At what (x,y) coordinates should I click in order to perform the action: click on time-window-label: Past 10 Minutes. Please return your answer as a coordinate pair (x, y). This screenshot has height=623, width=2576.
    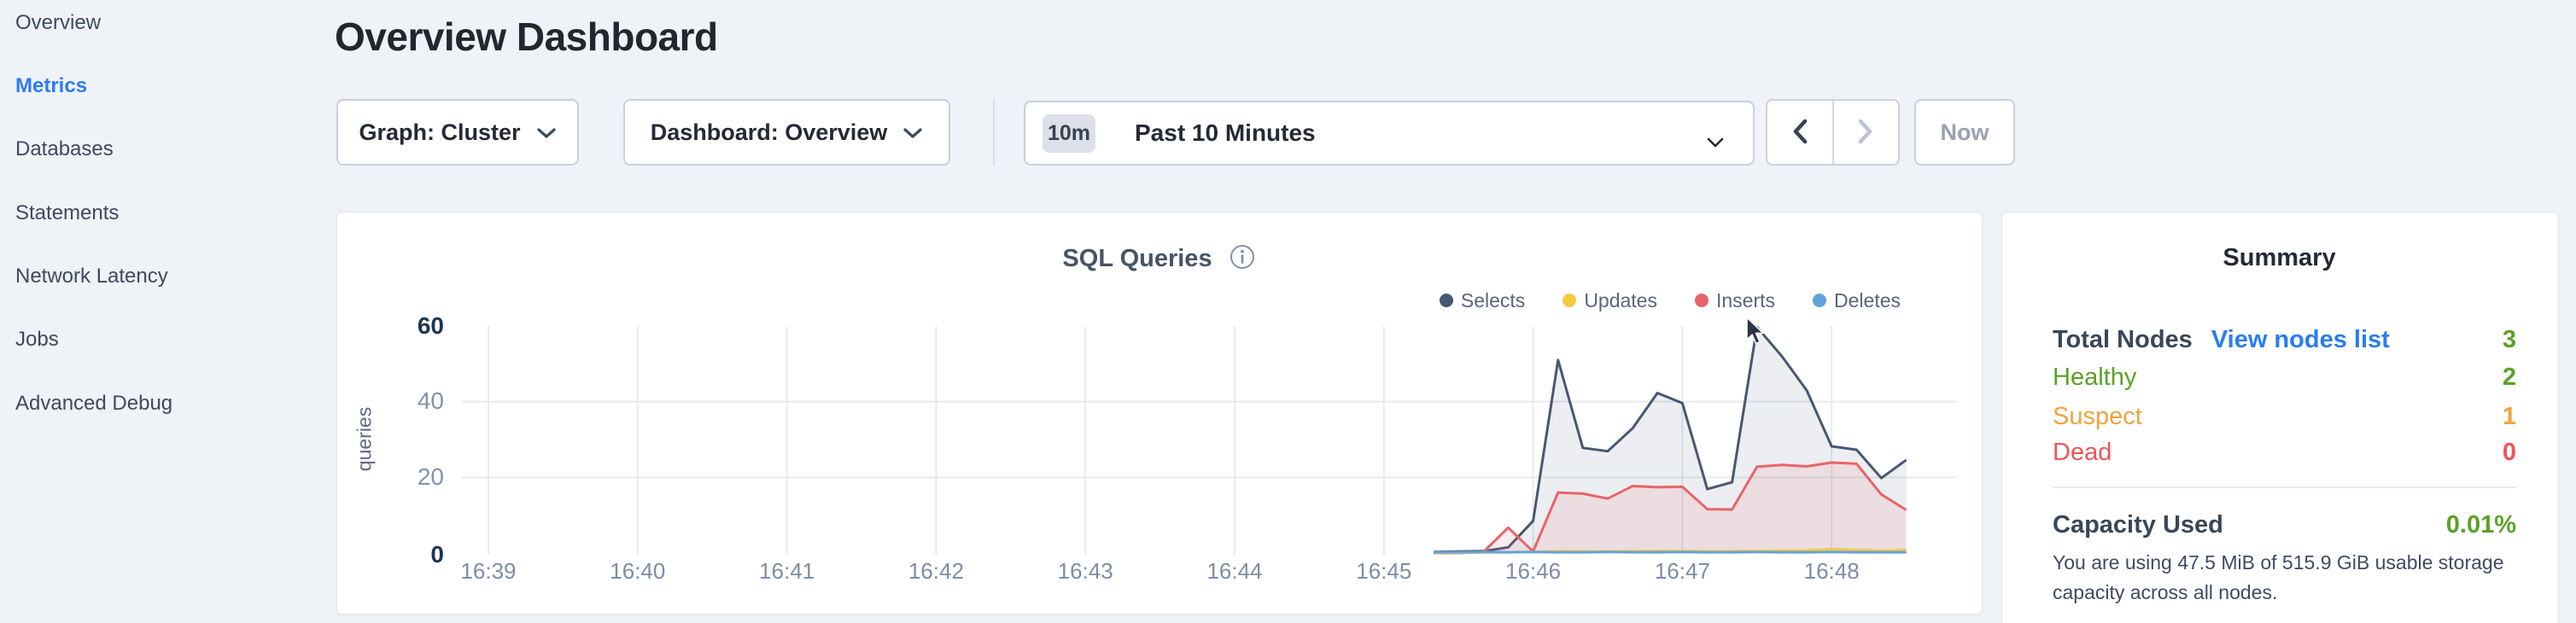
    Looking at the image, I should click on (1225, 132).